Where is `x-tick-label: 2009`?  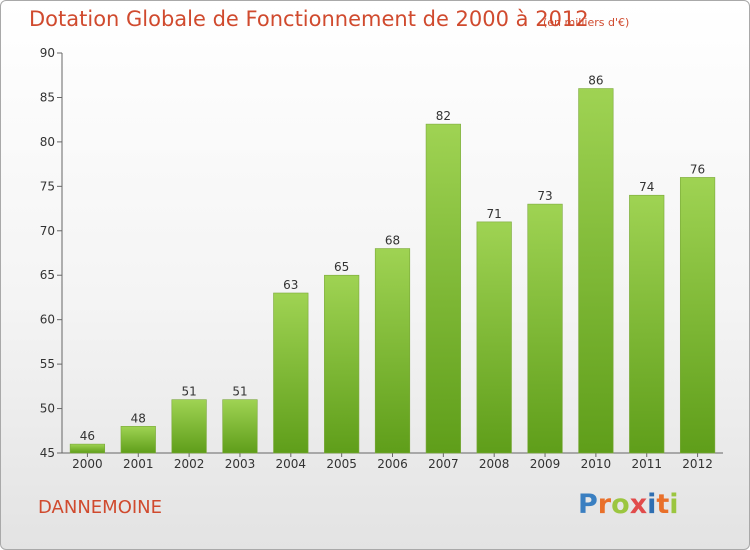
x-tick-label: 2009 is located at coordinates (545, 464).